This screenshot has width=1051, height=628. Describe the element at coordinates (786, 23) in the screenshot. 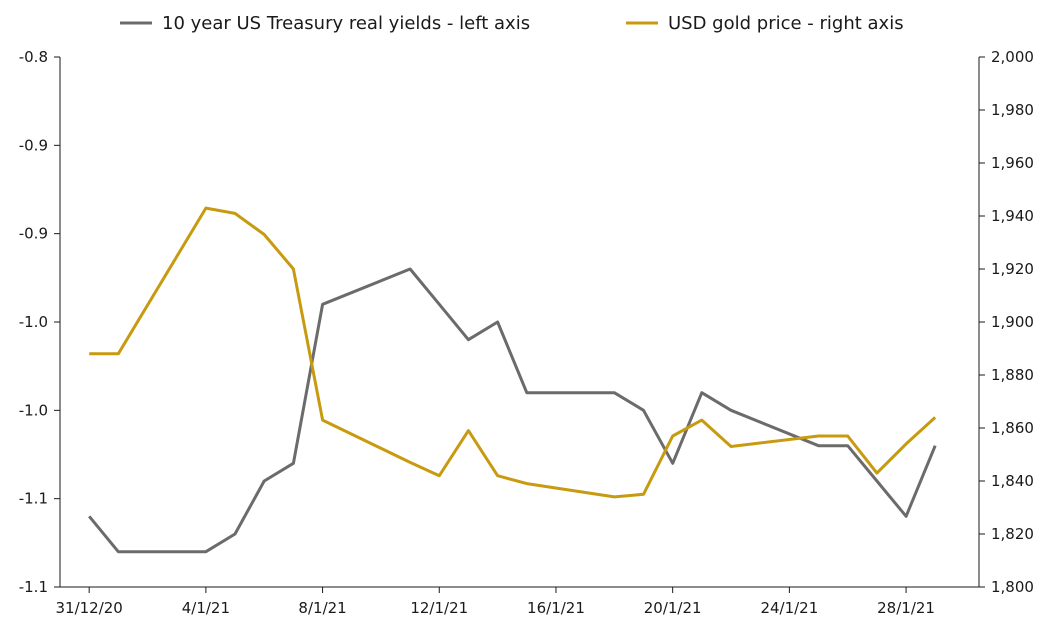

I see `legend-label-gold: USD gold price - right axis` at that location.